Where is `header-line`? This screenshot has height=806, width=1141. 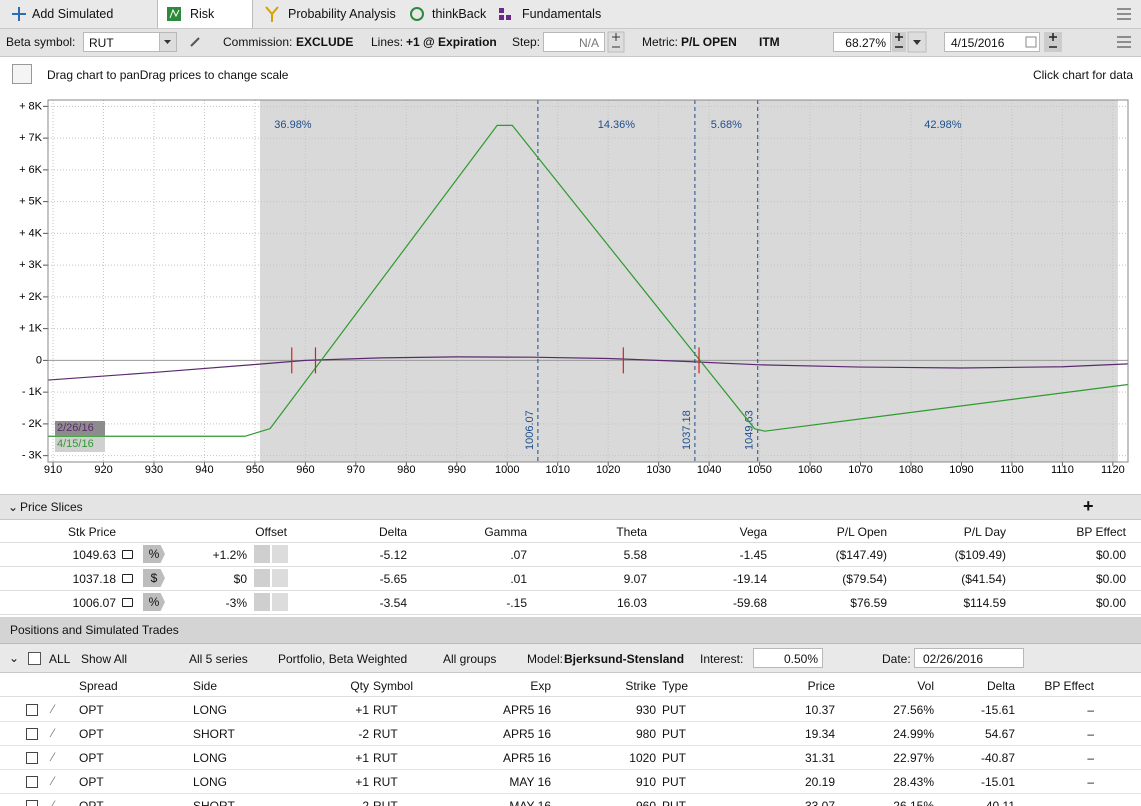
header-line is located at coordinates (570, 696).